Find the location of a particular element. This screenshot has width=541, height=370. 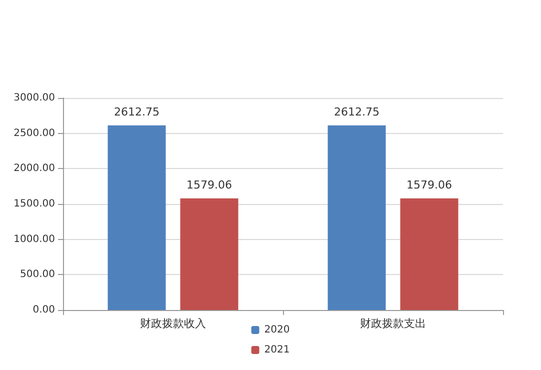

y-tick-label: 1000.00 is located at coordinates (34, 239).